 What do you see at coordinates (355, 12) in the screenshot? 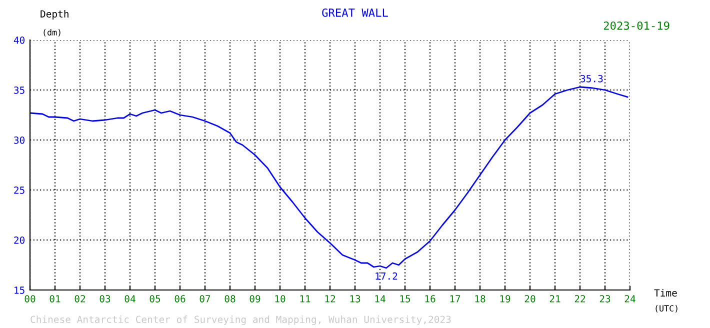
I see `chart-title: GREAT WALL` at bounding box center [355, 12].